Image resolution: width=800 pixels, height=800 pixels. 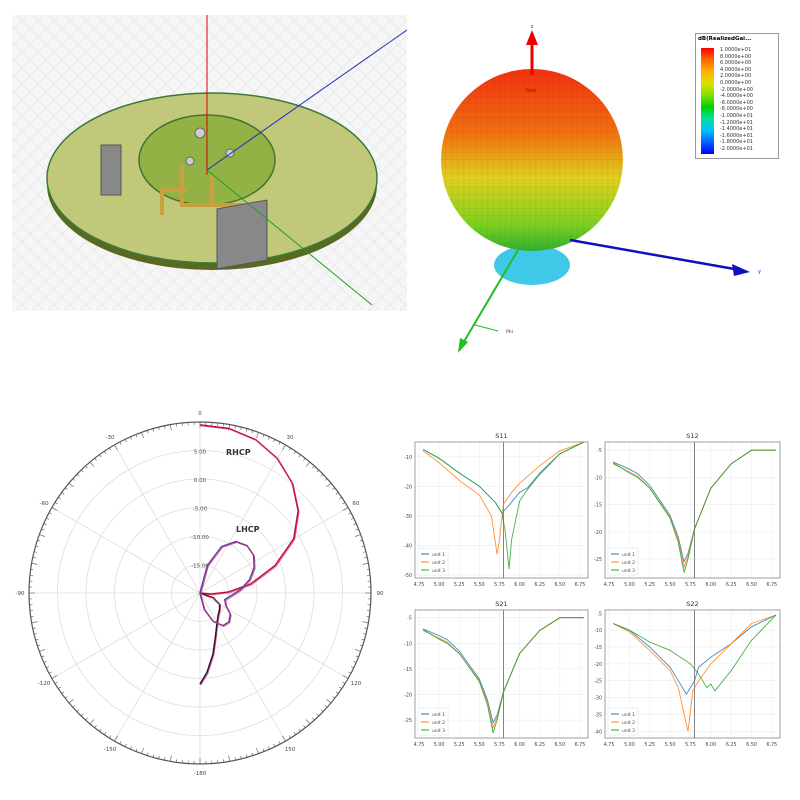 What do you see at coordinates (690, 585) in the screenshot?
I see `x-tick-label: 5.75` at bounding box center [690, 585].